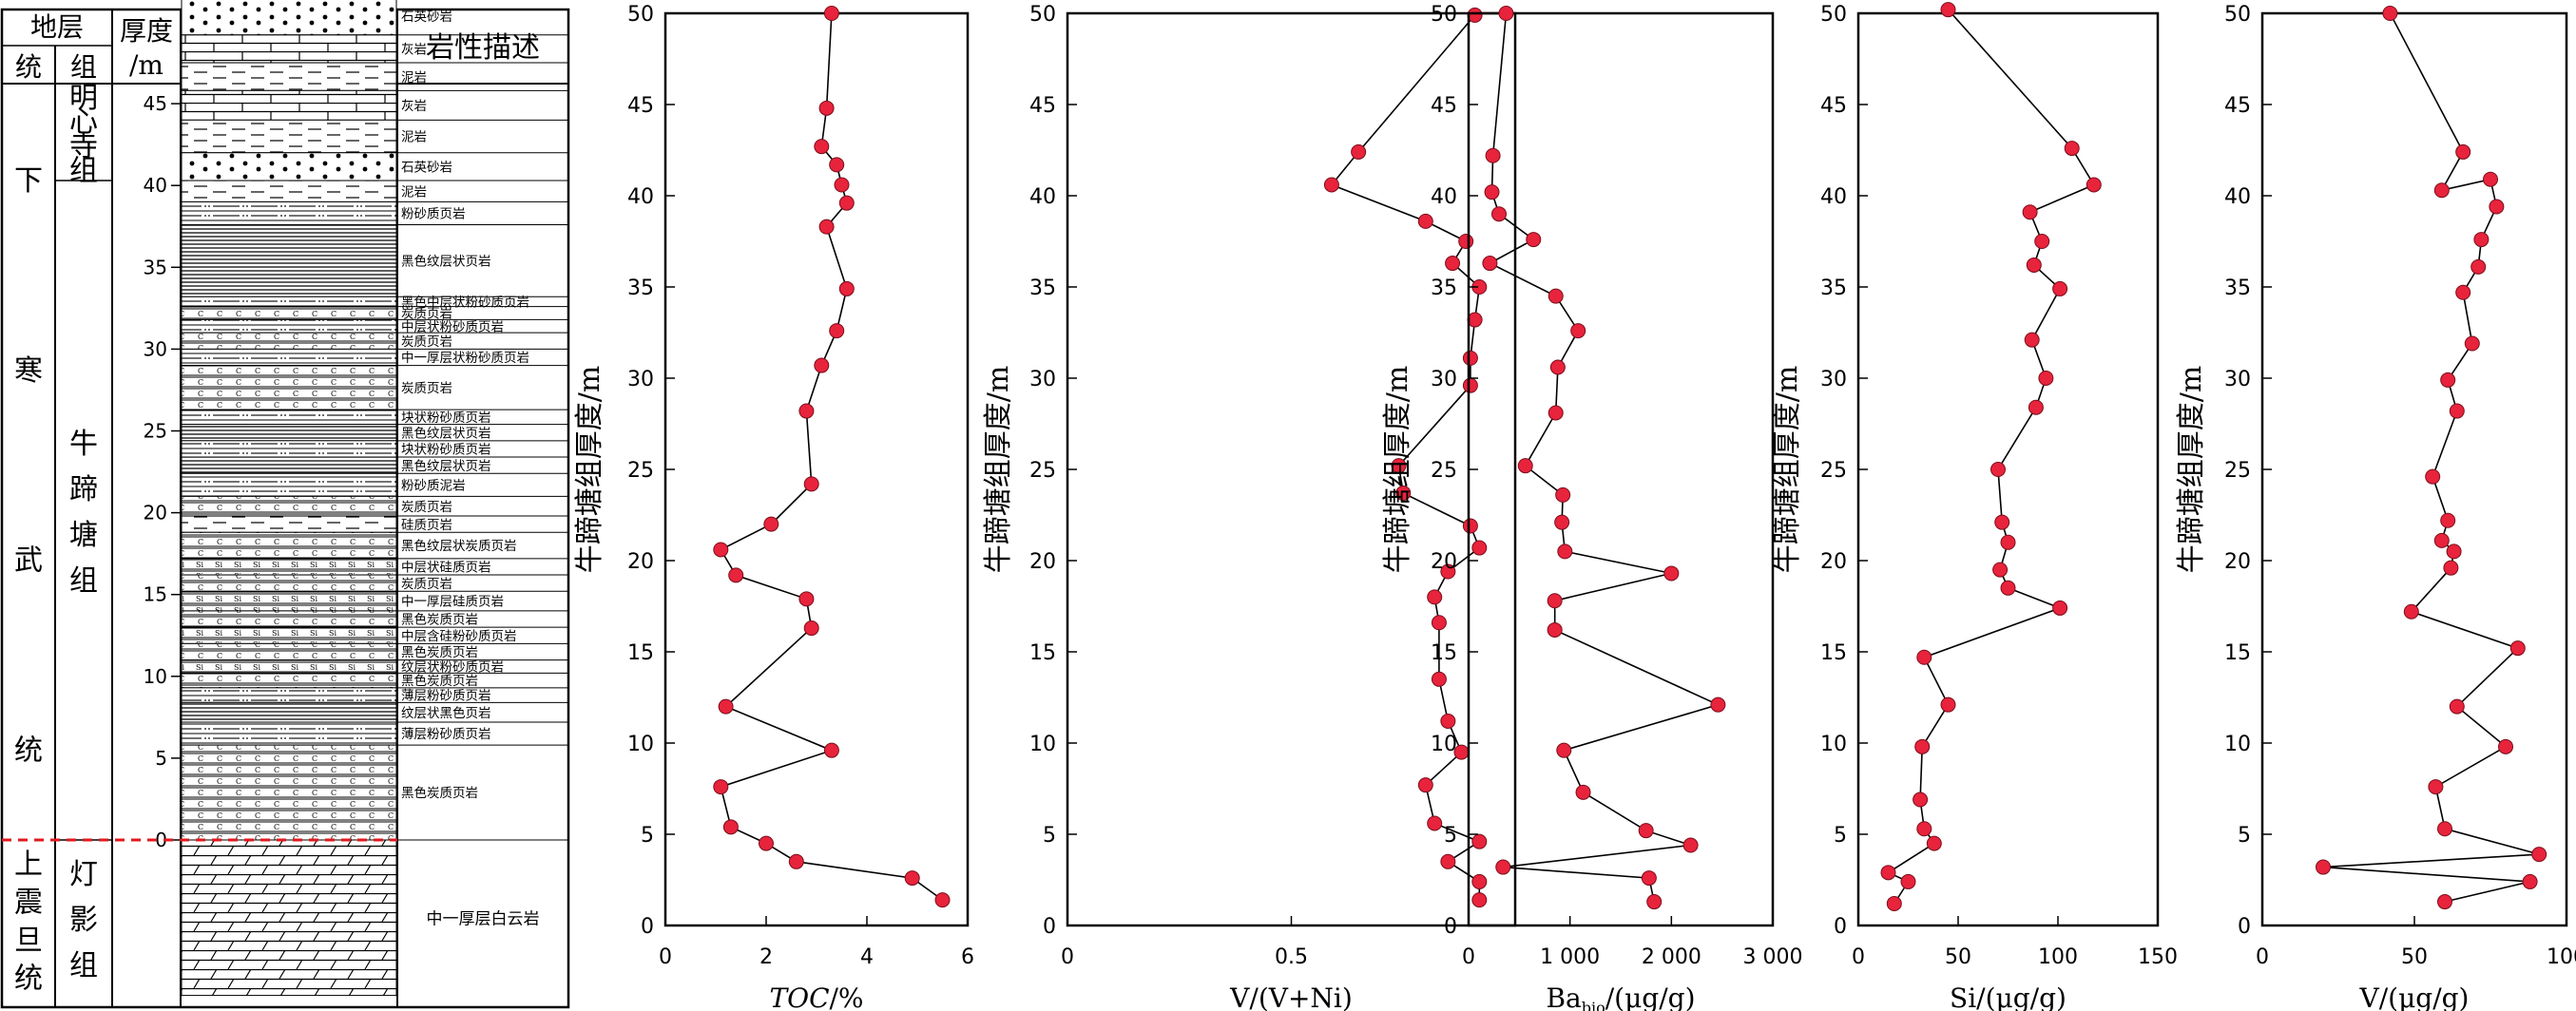 The height and width of the screenshot is (1011, 2576). Describe the element at coordinates (446, 568) in the screenshot. I see `lithology-description: 中层状硅质页岩` at that location.